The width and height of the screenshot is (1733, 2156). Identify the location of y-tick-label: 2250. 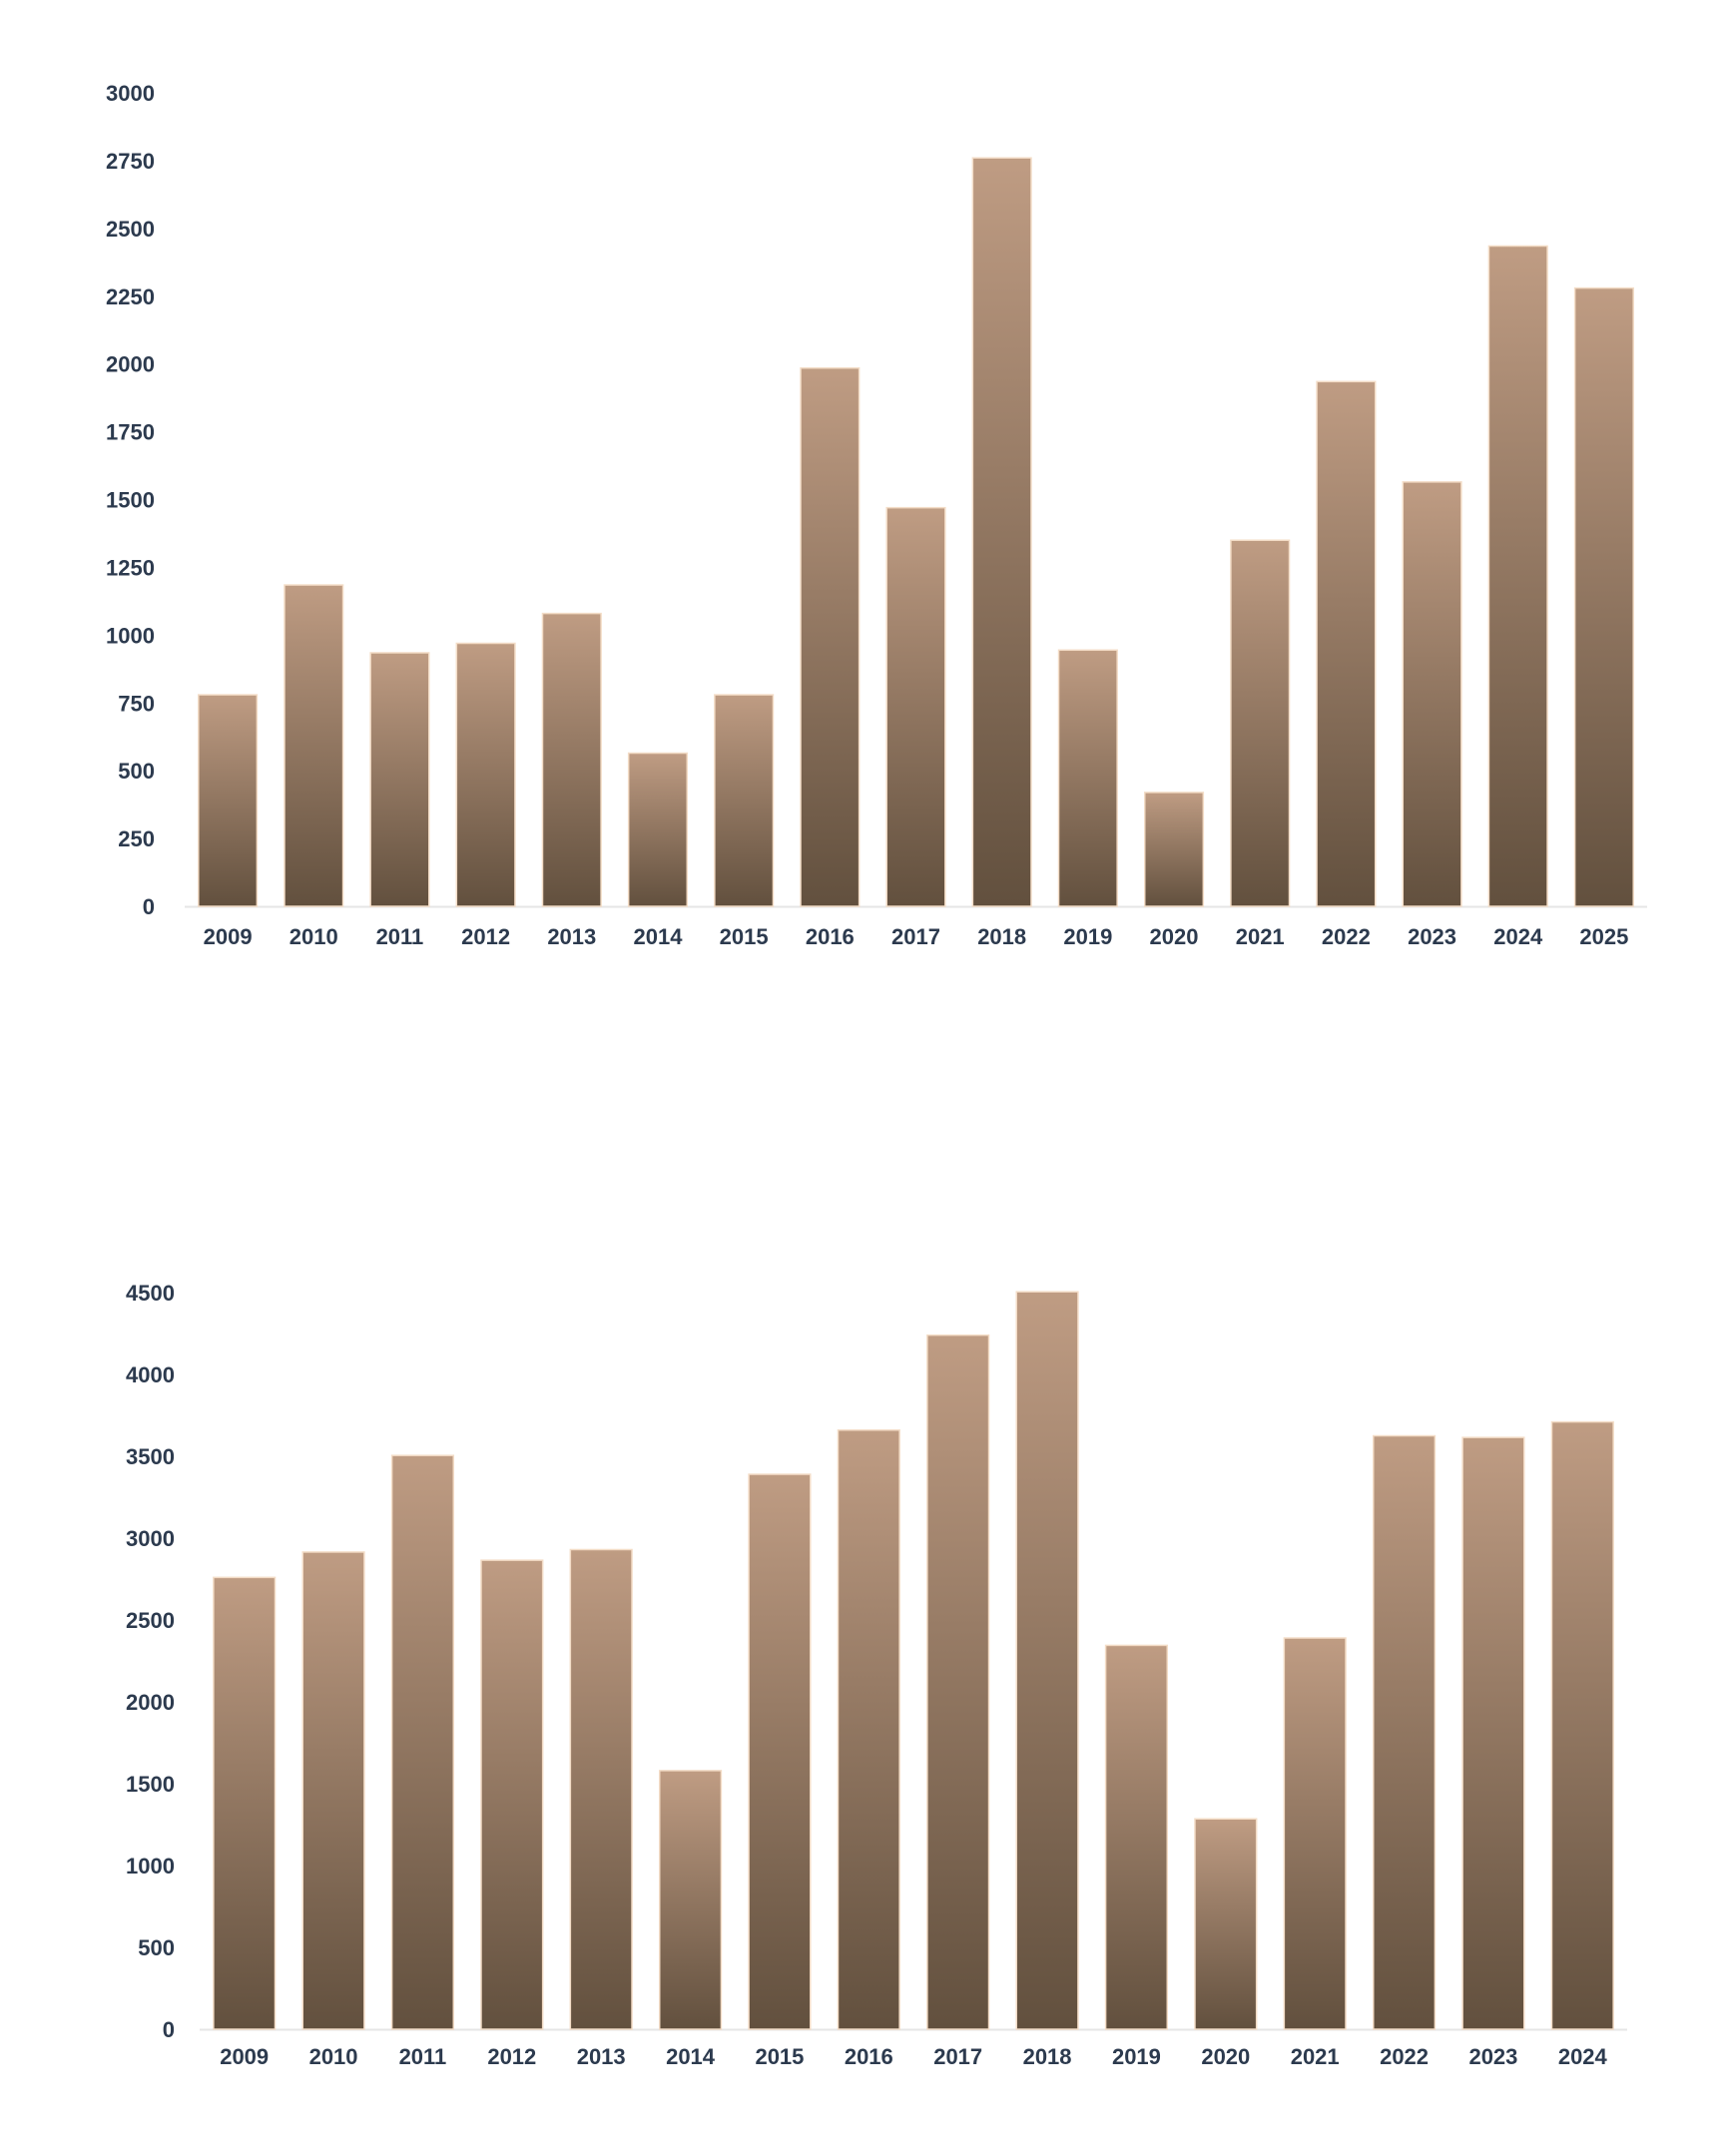
(130, 296).